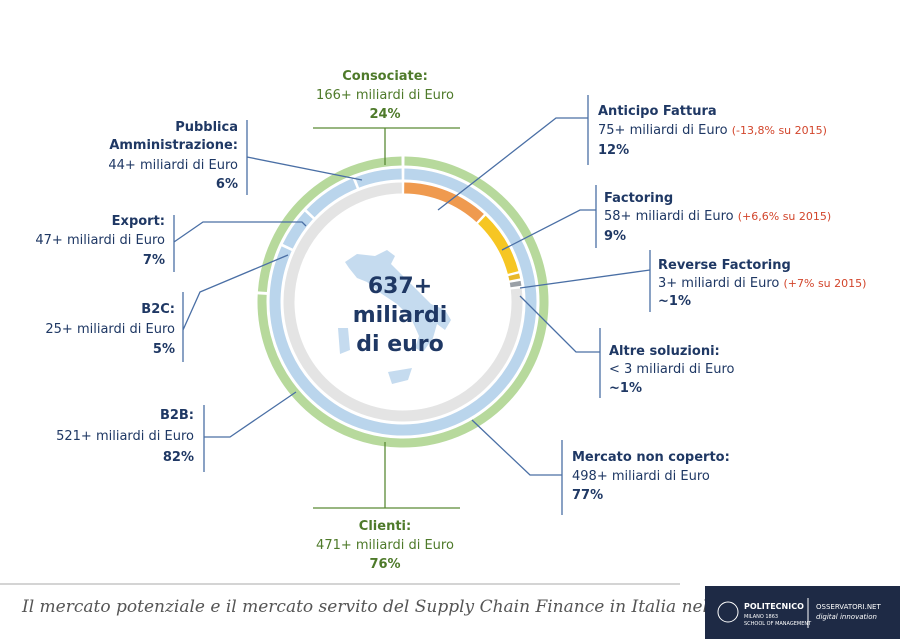 The image size is (900, 639). What do you see at coordinates (385, 95) in the screenshot?
I see `label-amount: 166+ miliardi di Euro` at bounding box center [385, 95].